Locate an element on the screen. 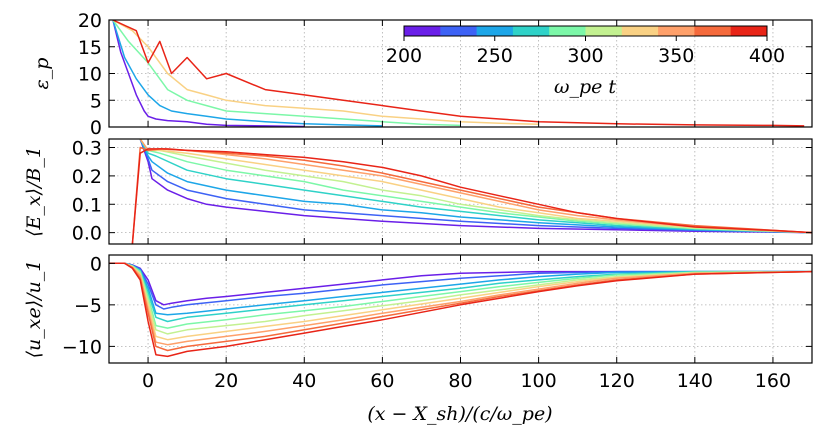 The width and height of the screenshot is (830, 442). series-line-t333 is located at coordinates (325, 73).